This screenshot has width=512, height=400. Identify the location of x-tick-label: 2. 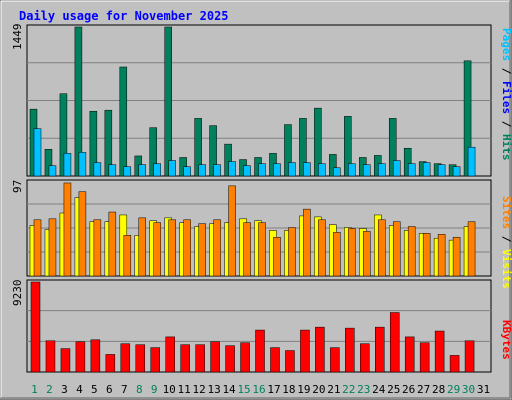
(49, 389).